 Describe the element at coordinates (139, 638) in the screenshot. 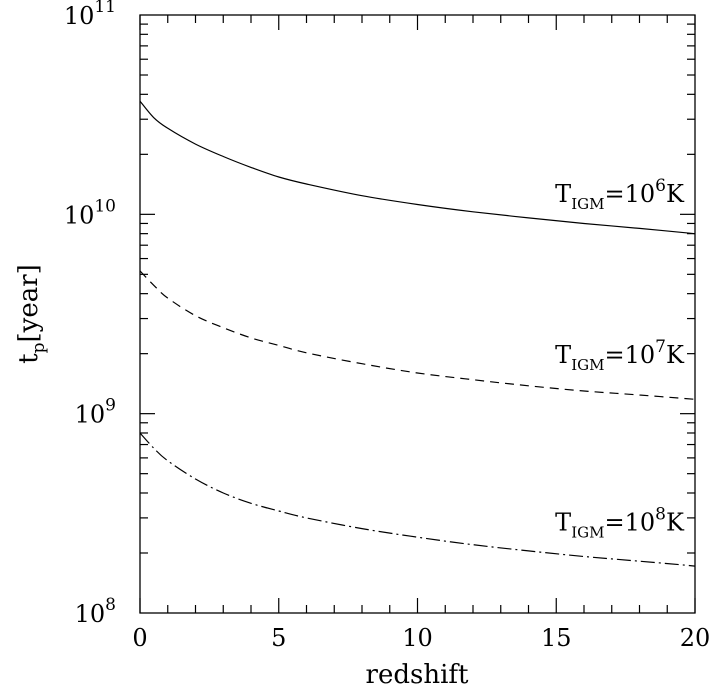

I see `x-tick-label: 0` at that location.